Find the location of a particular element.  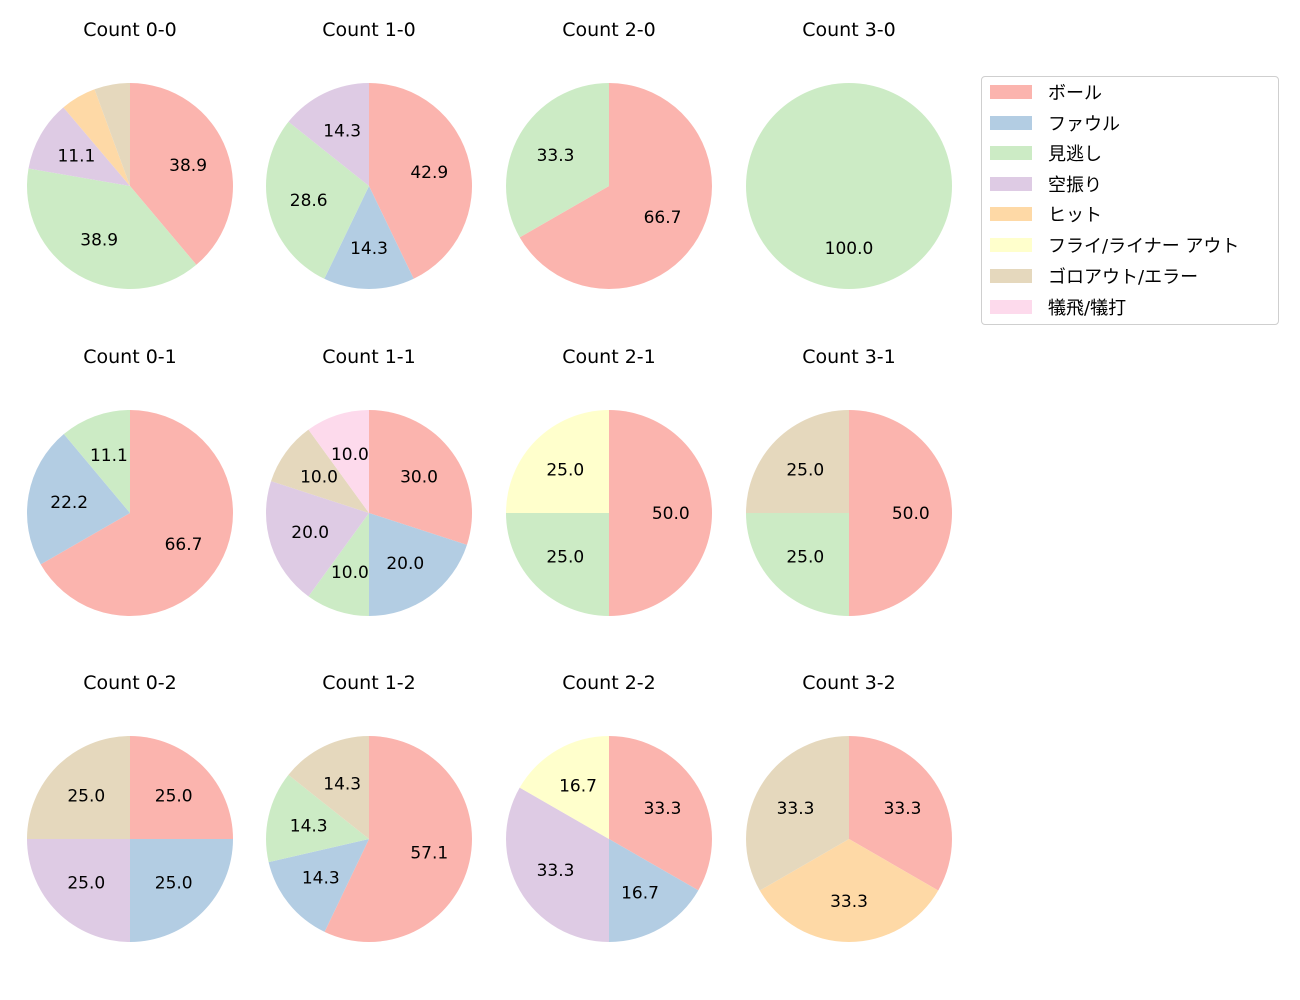

legend-item: ヒット is located at coordinates (1046, 214).